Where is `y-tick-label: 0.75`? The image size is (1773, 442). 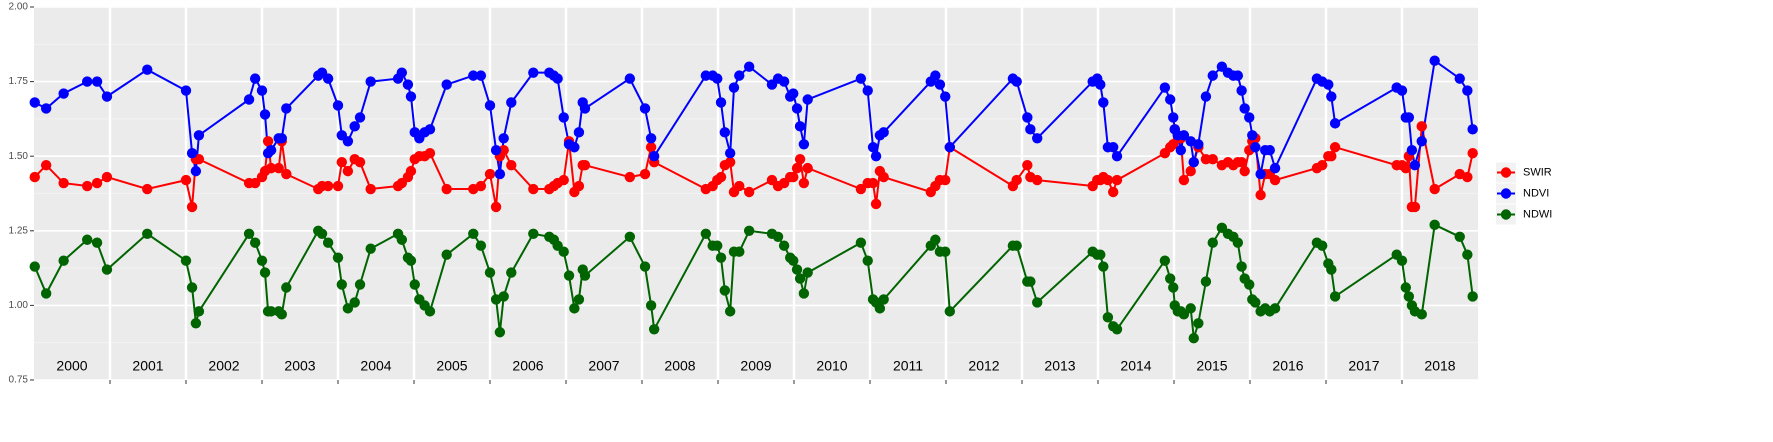 y-tick-label: 0.75 is located at coordinates (19, 380).